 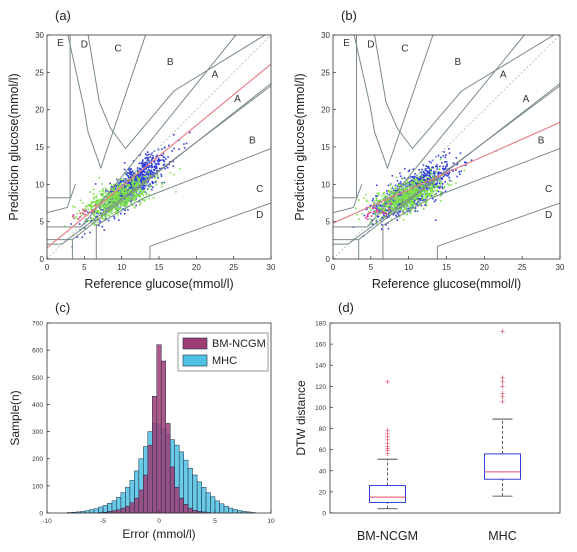 What do you see at coordinates (371, 267) in the screenshot?
I see `x-tick-label: 5` at bounding box center [371, 267].